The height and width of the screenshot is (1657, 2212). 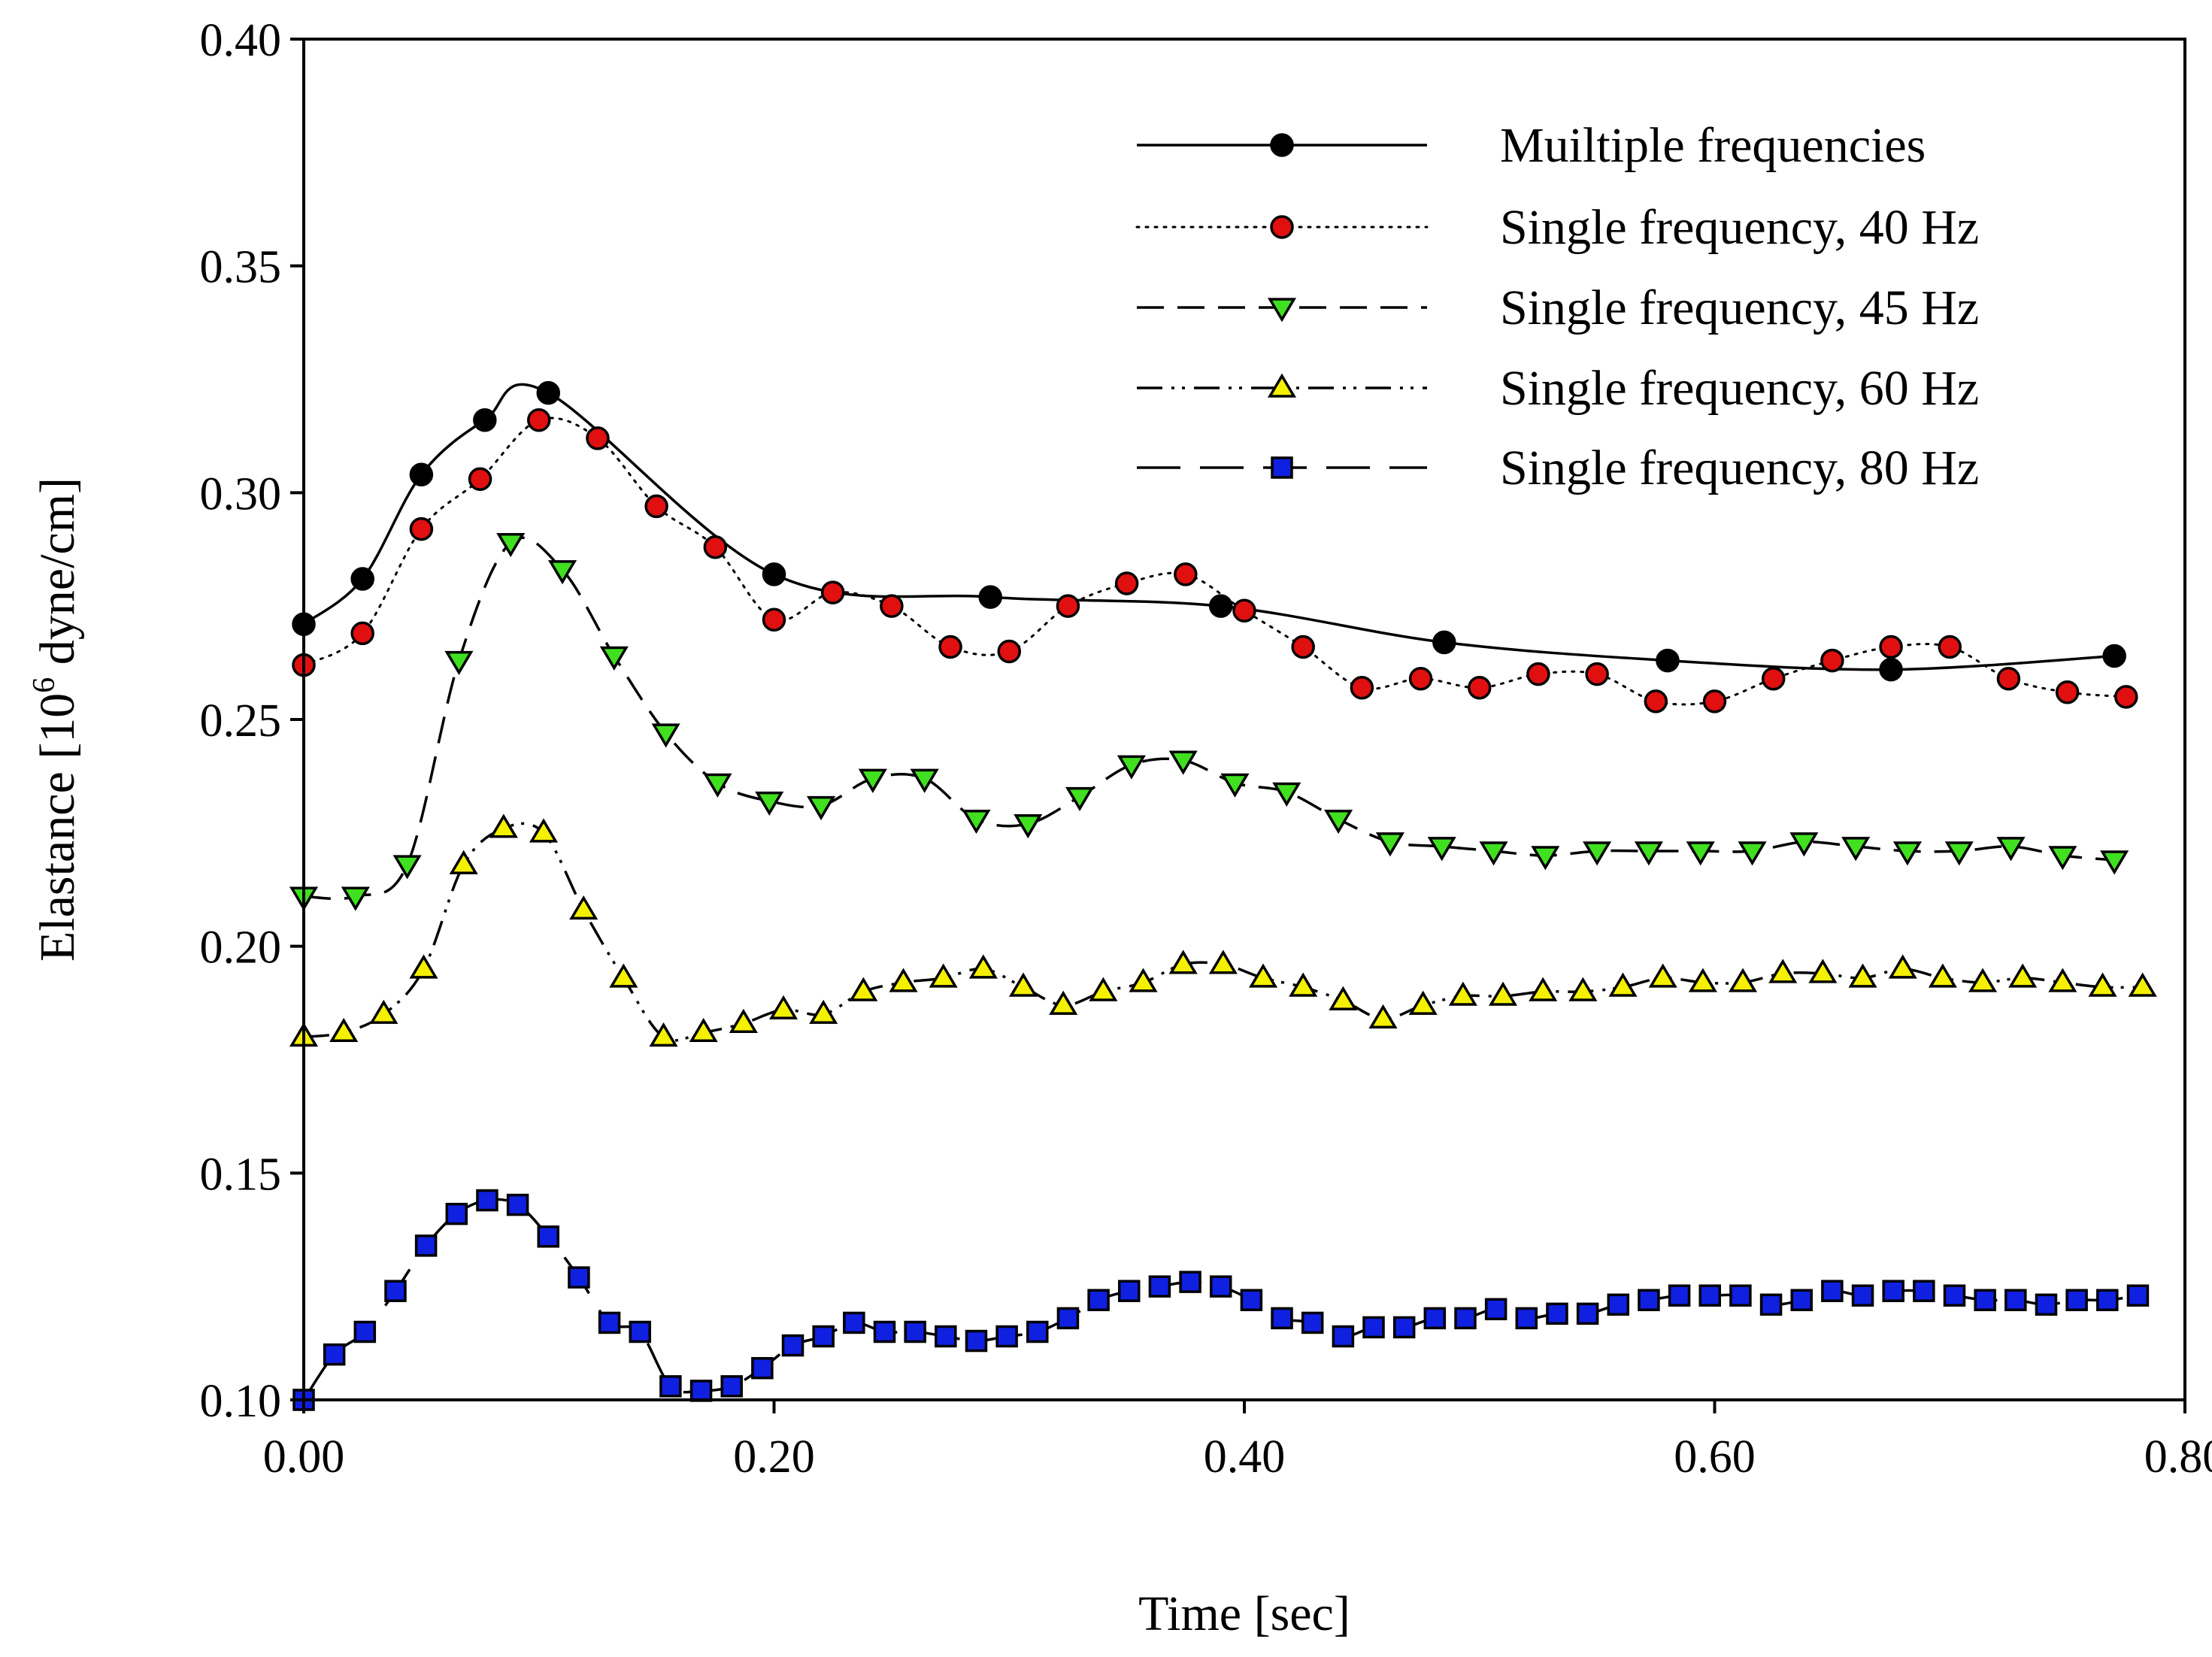 What do you see at coordinates (241, 721) in the screenshot?
I see `y-tick-label: 0.25` at bounding box center [241, 721].